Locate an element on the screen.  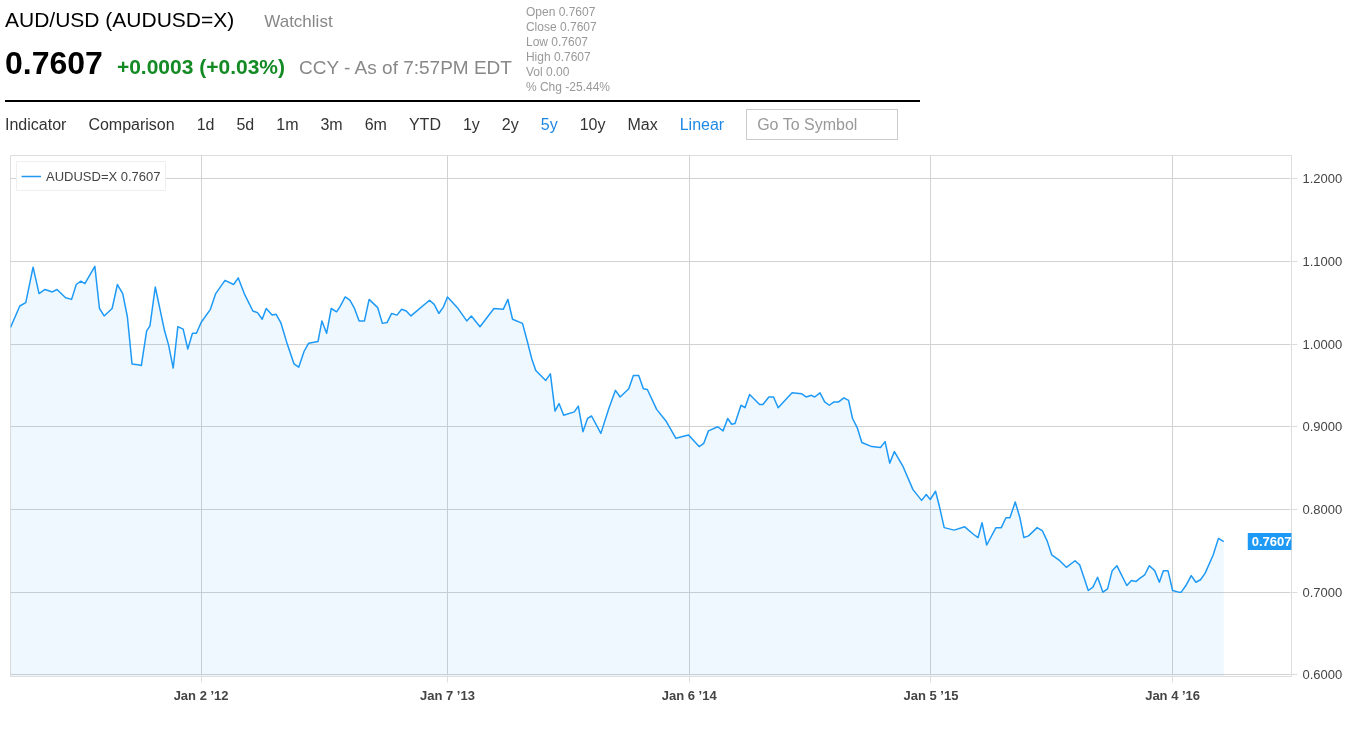
y-tick-label: 1.1000 is located at coordinates (1322, 261).